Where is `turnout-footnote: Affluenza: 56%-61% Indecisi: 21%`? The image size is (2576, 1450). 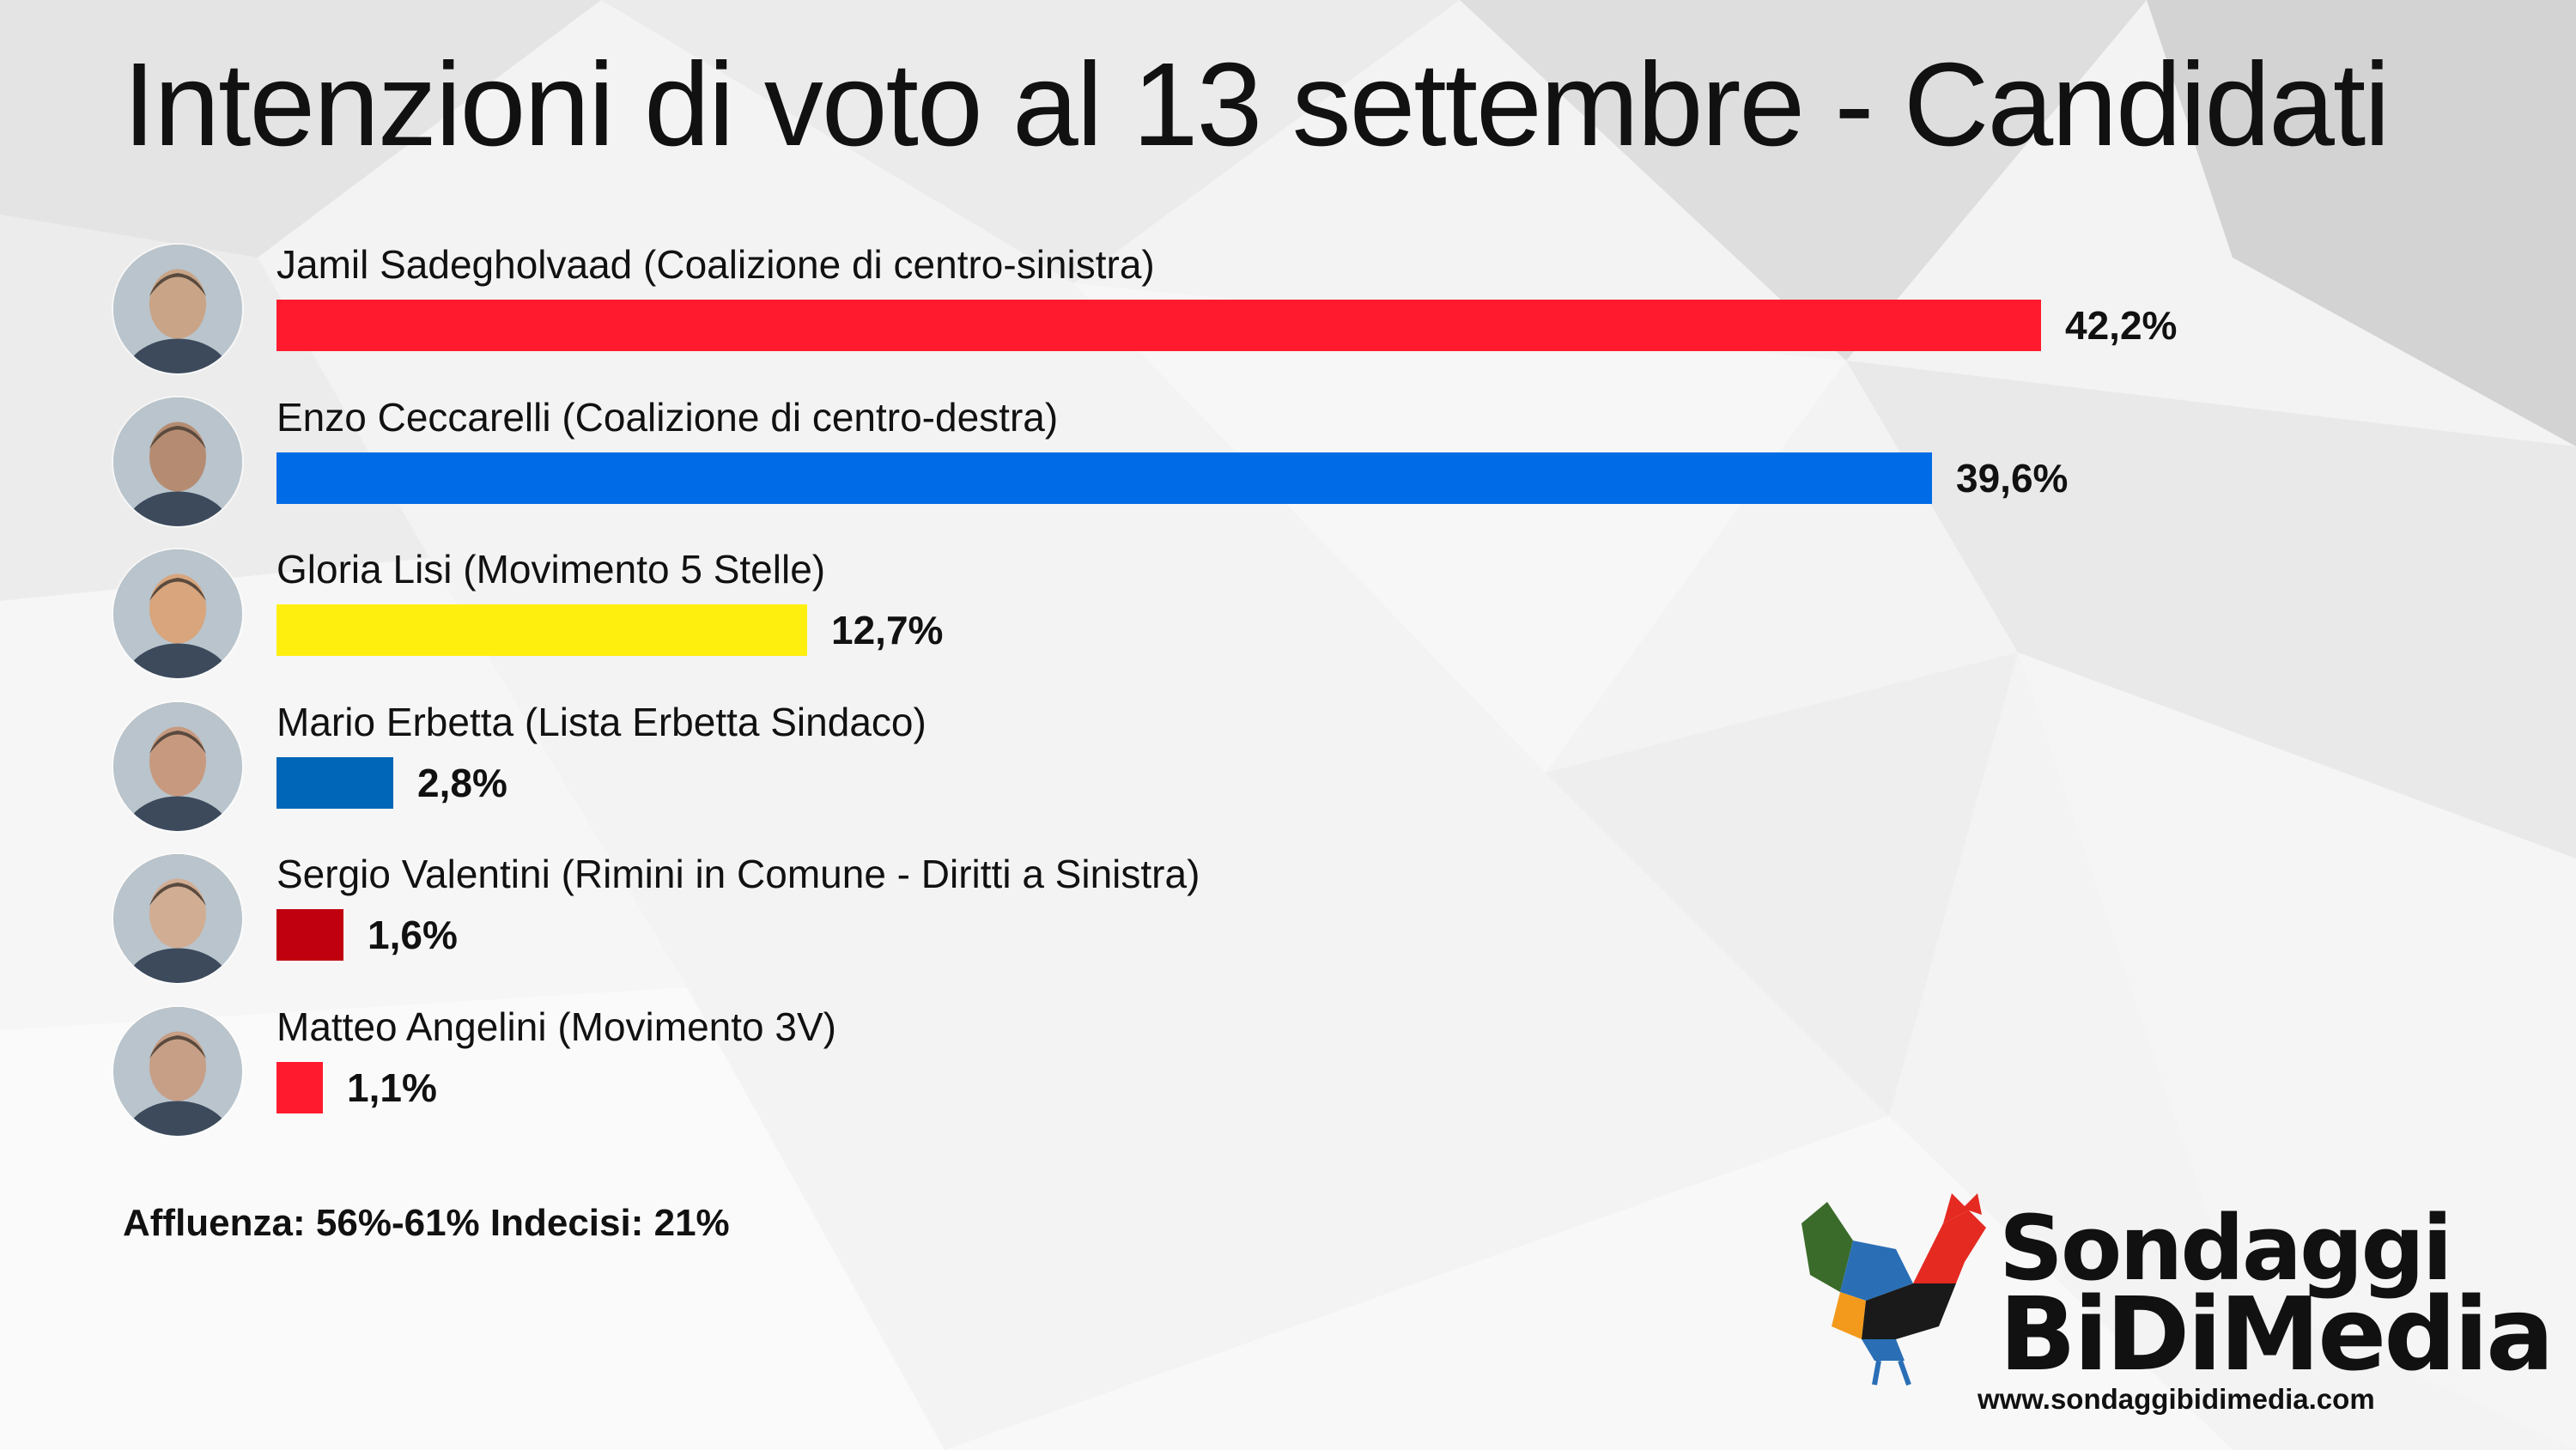 turnout-footnote: Affluenza: 56%-61% Indecisi: 21% is located at coordinates (426, 1223).